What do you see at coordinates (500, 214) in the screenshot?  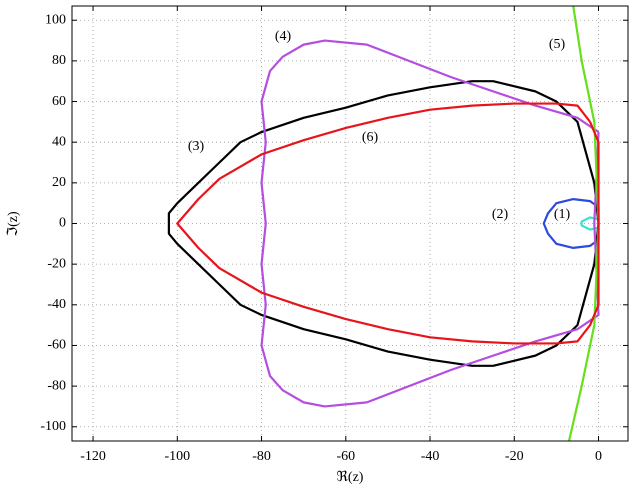 I see `curve-label: (2)` at bounding box center [500, 214].